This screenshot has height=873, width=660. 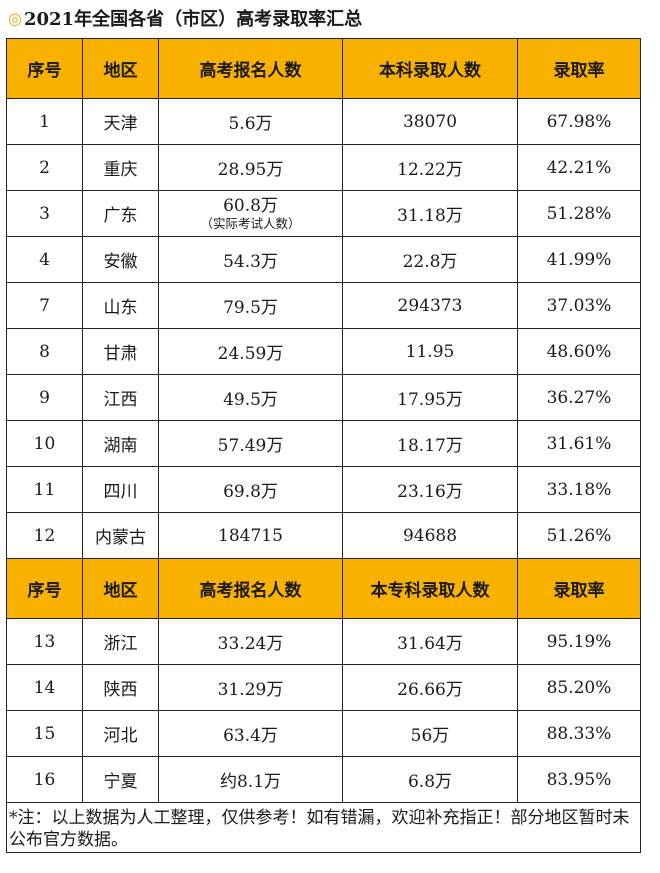 I want to click on cell-no: 3, so click(x=44, y=213).